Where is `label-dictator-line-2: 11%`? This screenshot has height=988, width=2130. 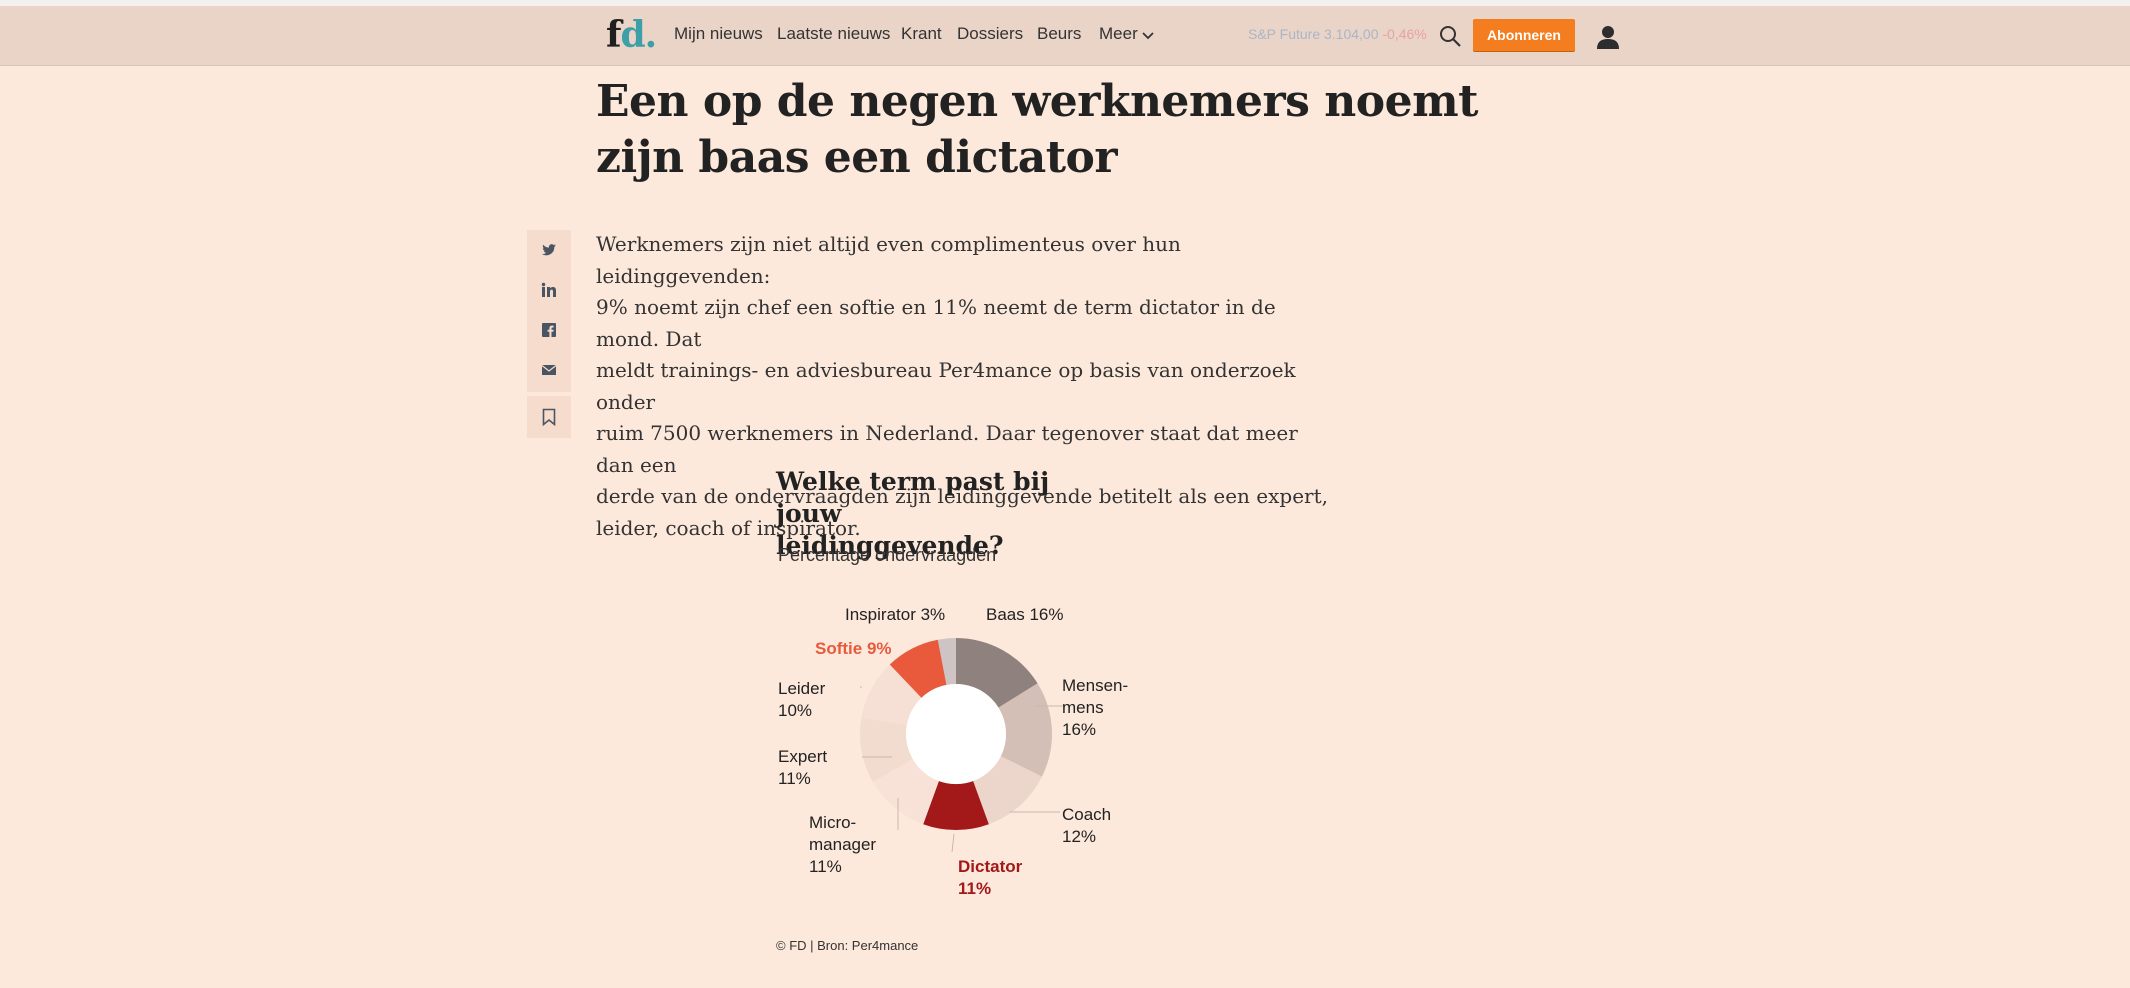 label-dictator-line-2: 11% is located at coordinates (975, 888).